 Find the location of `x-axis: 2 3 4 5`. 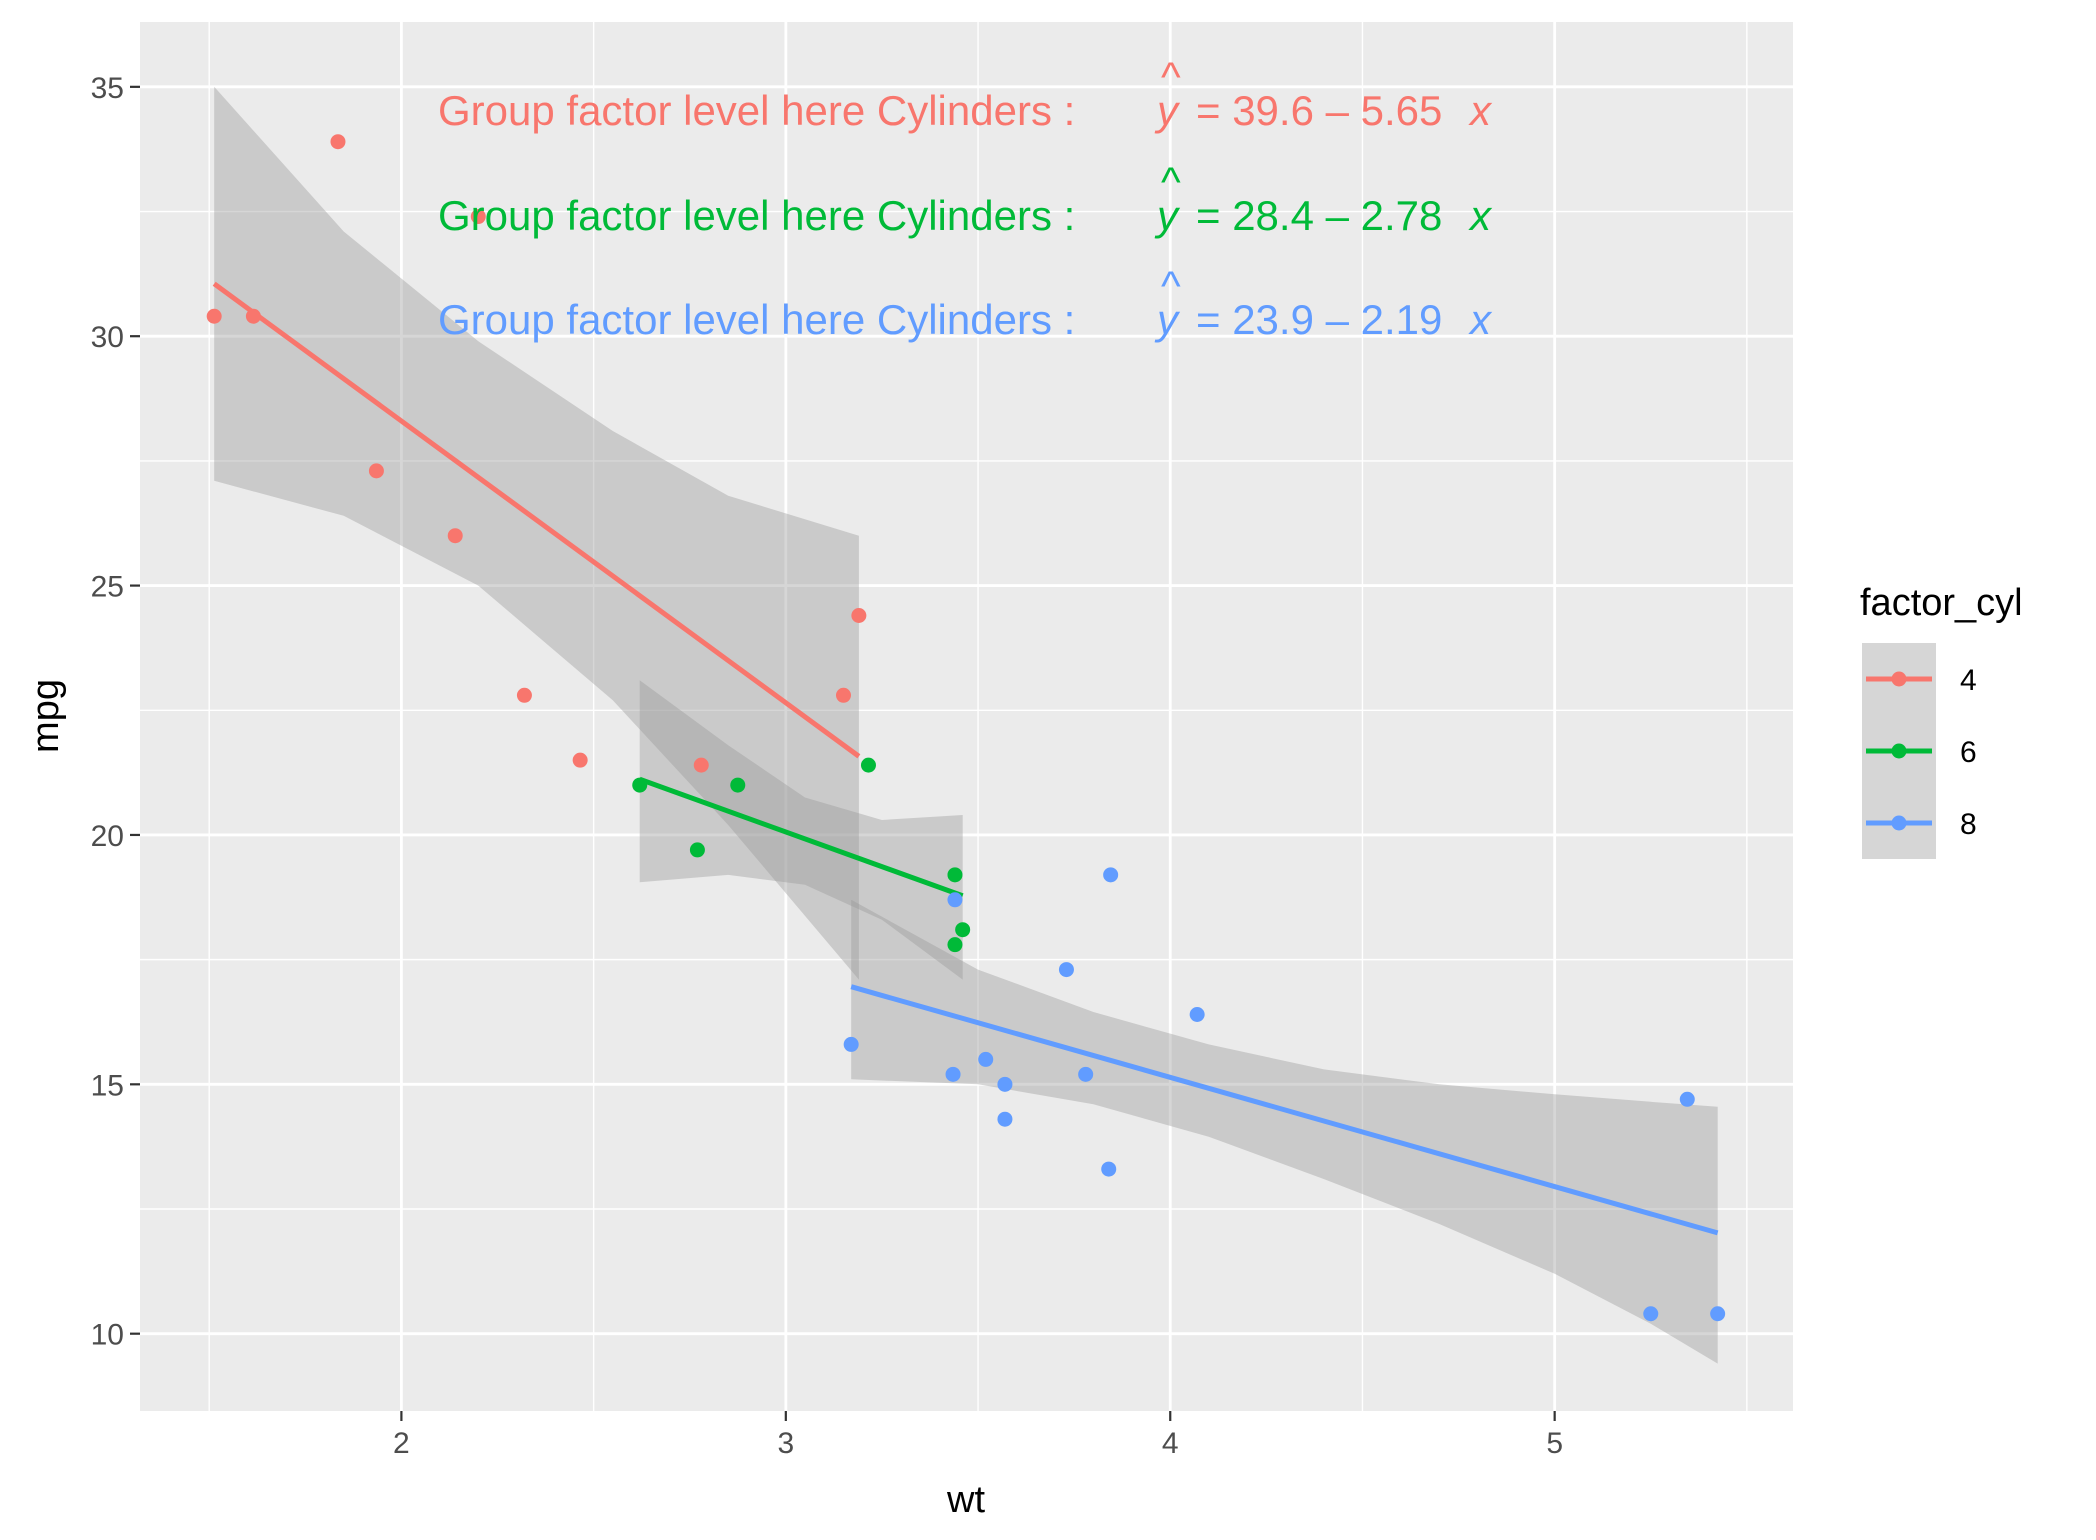

x-axis: 2 3 4 5 is located at coordinates (978, 1435).